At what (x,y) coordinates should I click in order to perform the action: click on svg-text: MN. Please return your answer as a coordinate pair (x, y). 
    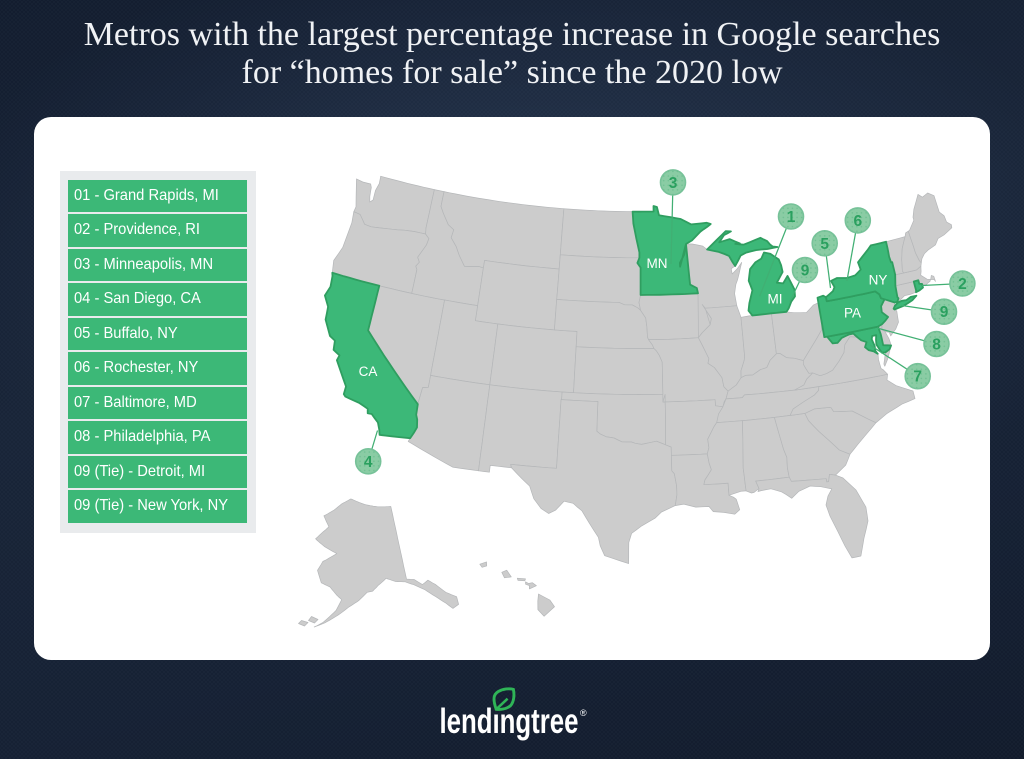
    Looking at the image, I should click on (657, 263).